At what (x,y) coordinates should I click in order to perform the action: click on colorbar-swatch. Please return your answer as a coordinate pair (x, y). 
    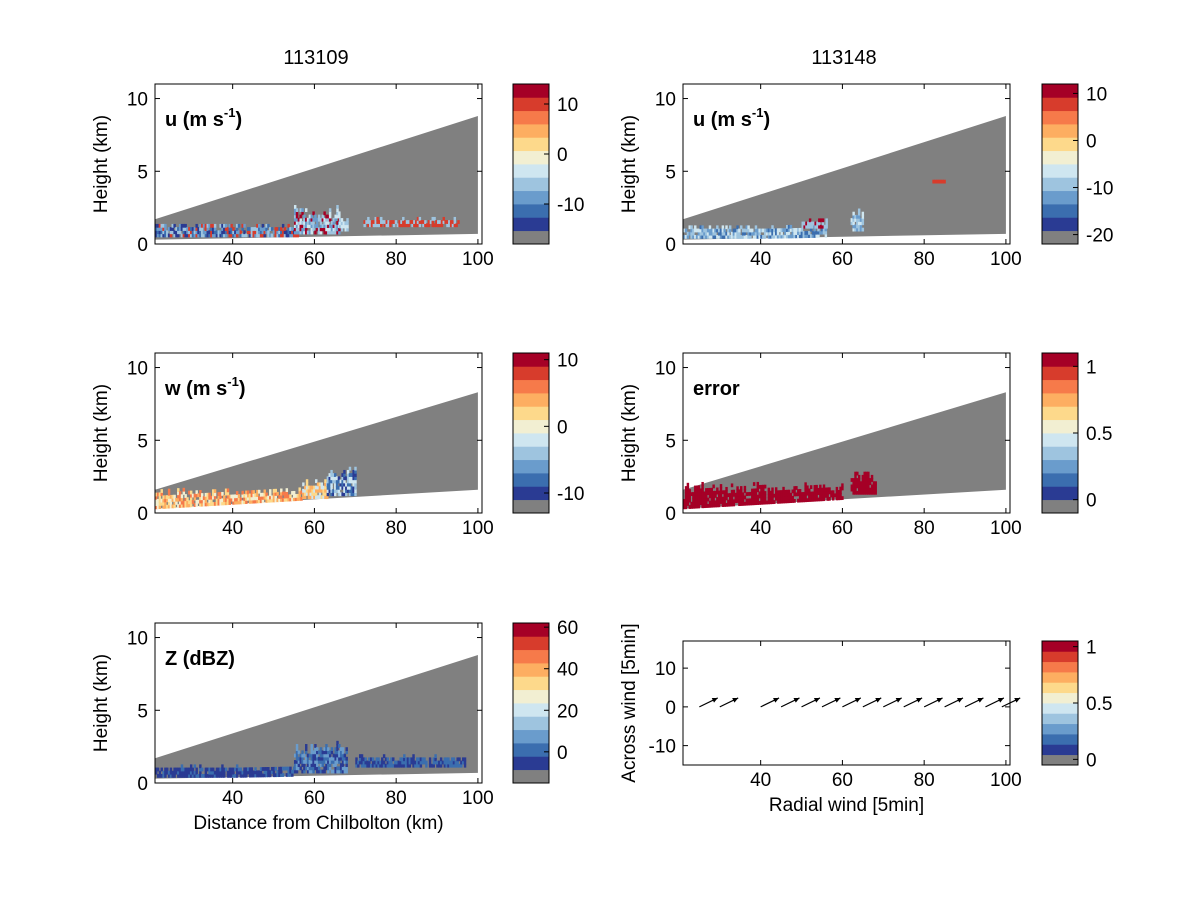
    Looking at the image, I should click on (1060, 224).